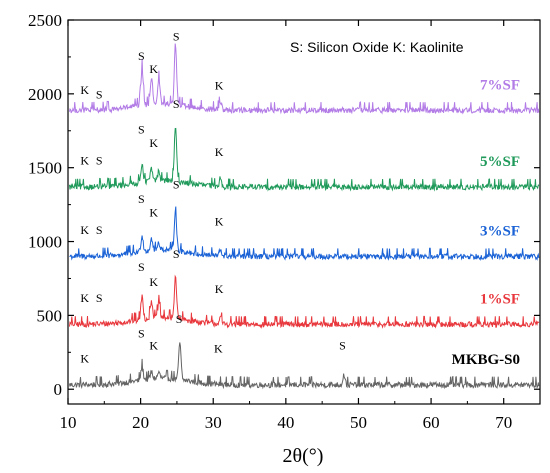 The height and width of the screenshot is (473, 550). What do you see at coordinates (68, 422) in the screenshot?
I see `x-tick-label: 10` at bounding box center [68, 422].